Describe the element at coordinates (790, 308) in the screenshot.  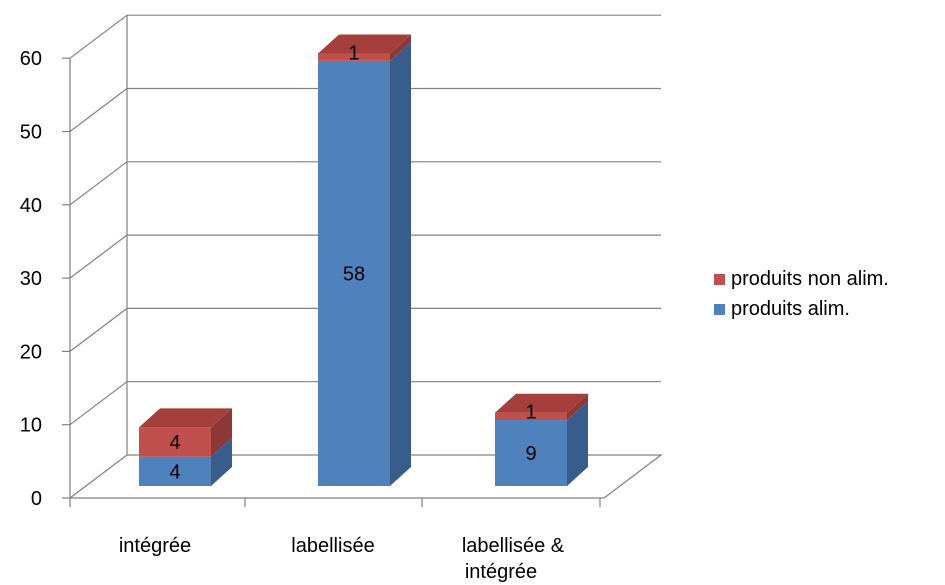
I see `legend-label: produits alim.` at that location.